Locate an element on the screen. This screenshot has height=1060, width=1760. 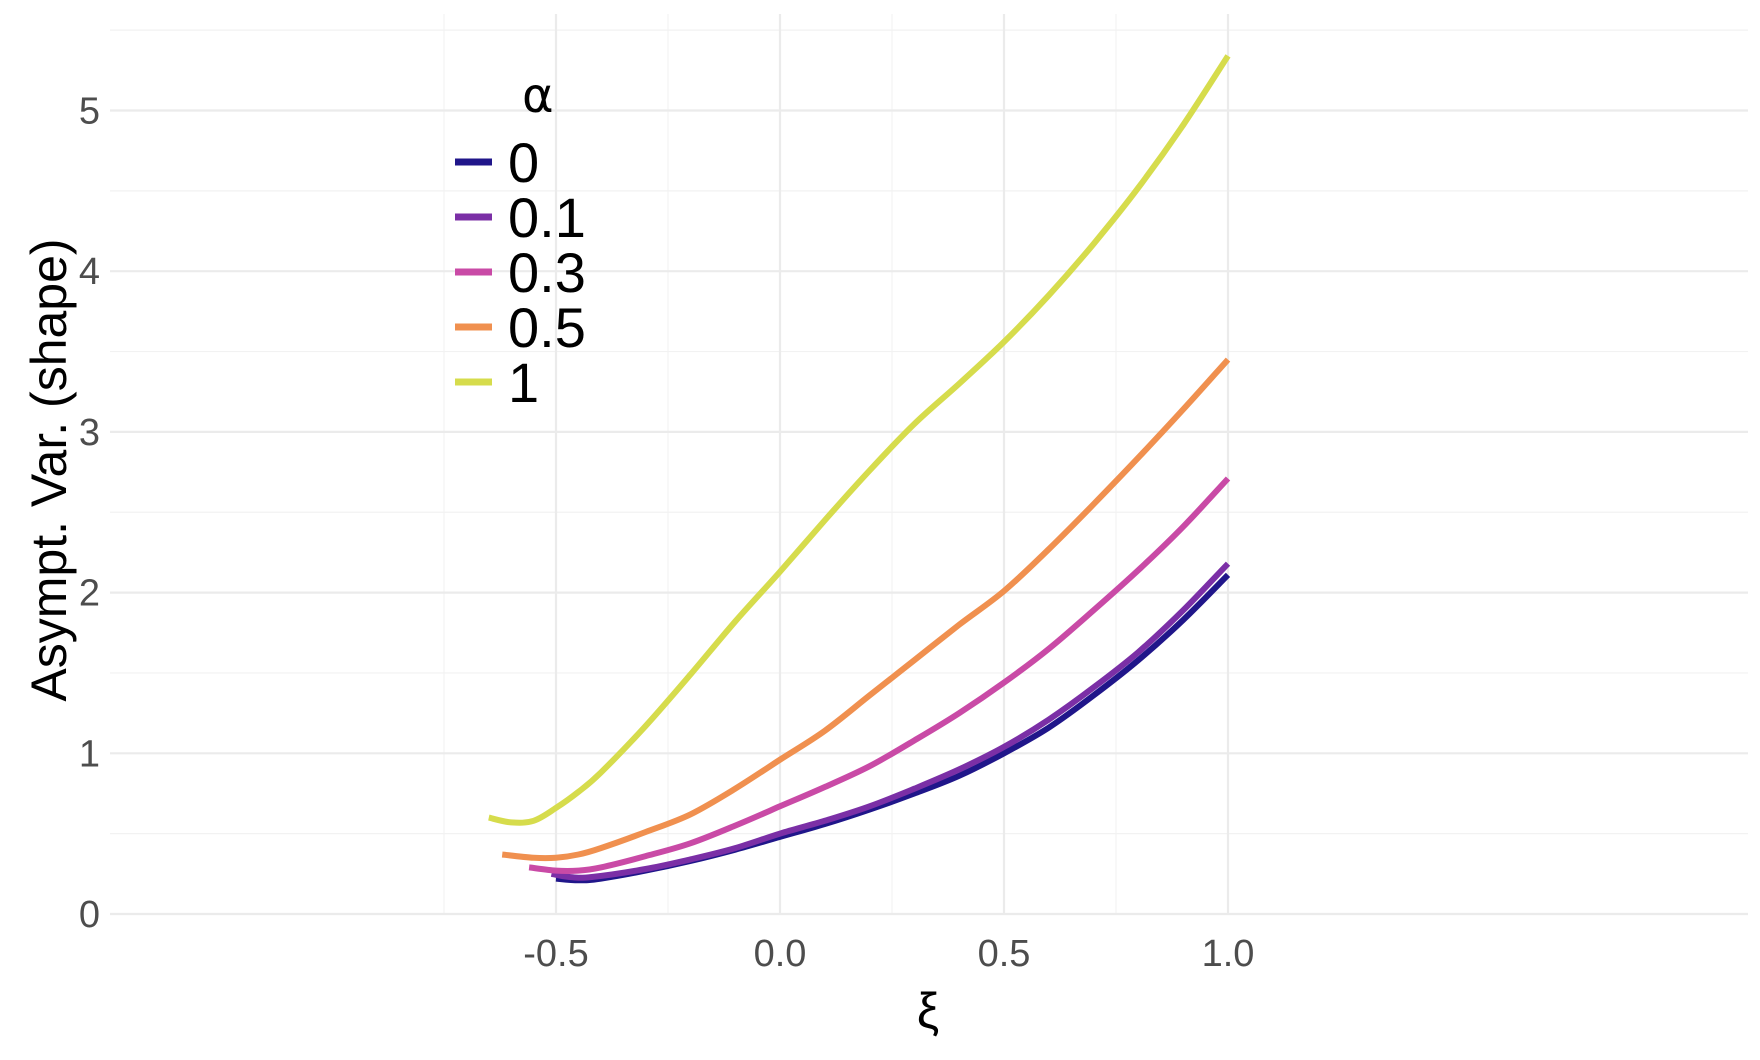
legend-title: α is located at coordinates (538, 96).